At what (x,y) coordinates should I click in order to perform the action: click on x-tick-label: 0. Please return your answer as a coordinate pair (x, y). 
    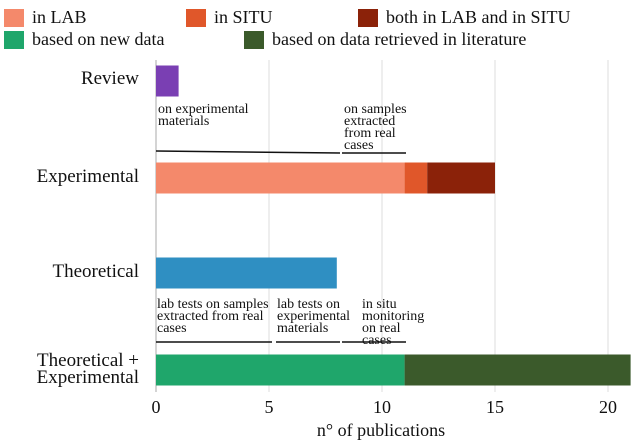
    Looking at the image, I should click on (156, 407).